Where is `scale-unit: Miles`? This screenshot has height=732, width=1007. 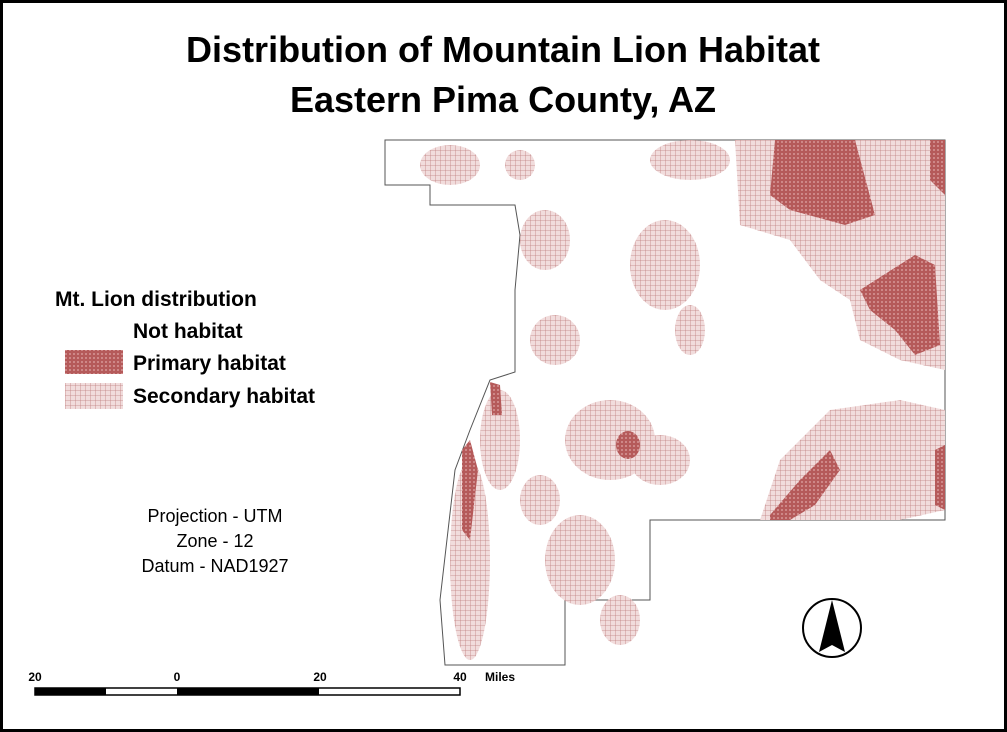 scale-unit: Miles is located at coordinates (500, 677).